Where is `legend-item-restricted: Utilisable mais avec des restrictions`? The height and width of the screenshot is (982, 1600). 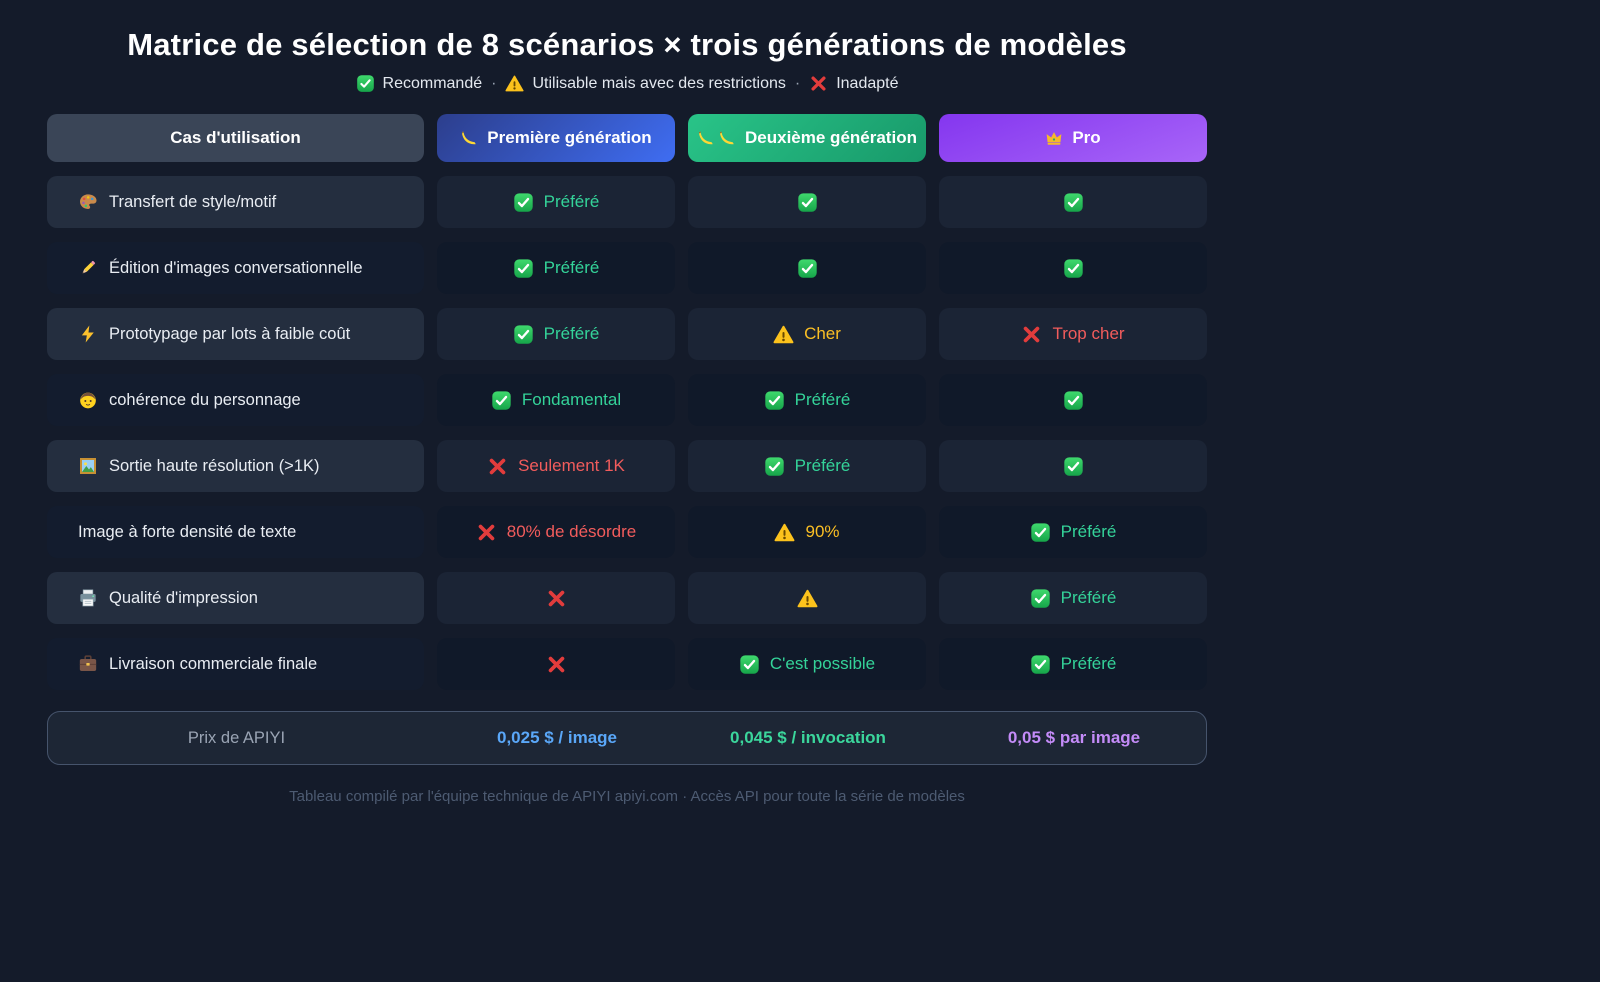 legend-item-restricted: Utilisable mais avec des restrictions is located at coordinates (645, 83).